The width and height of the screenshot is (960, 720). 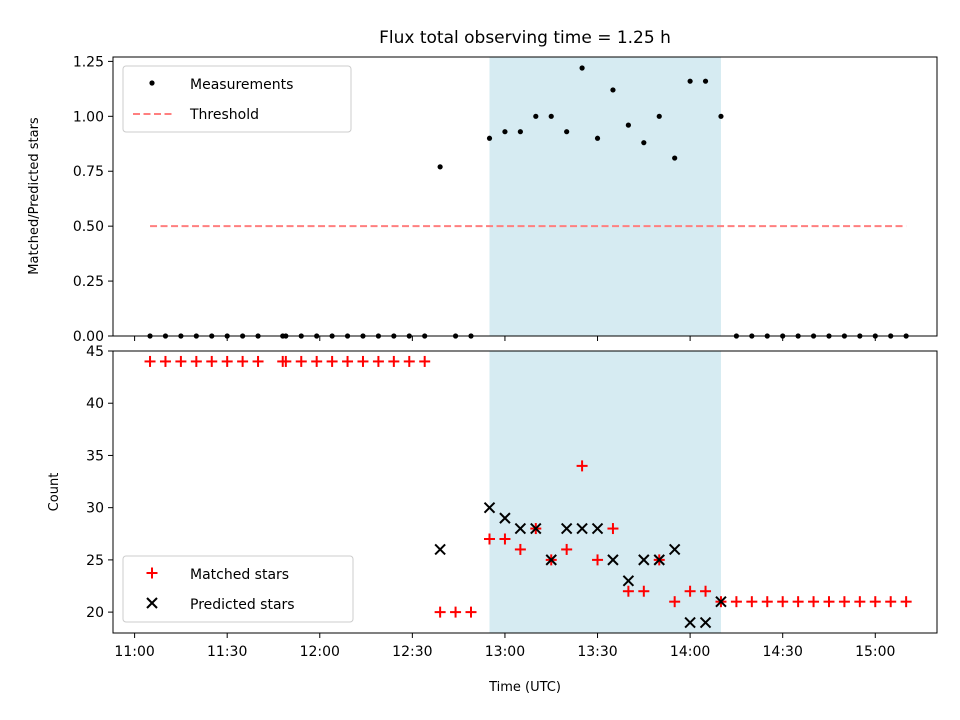 What do you see at coordinates (88, 117) in the screenshot?
I see `y-tick-label: 1.00` at bounding box center [88, 117].